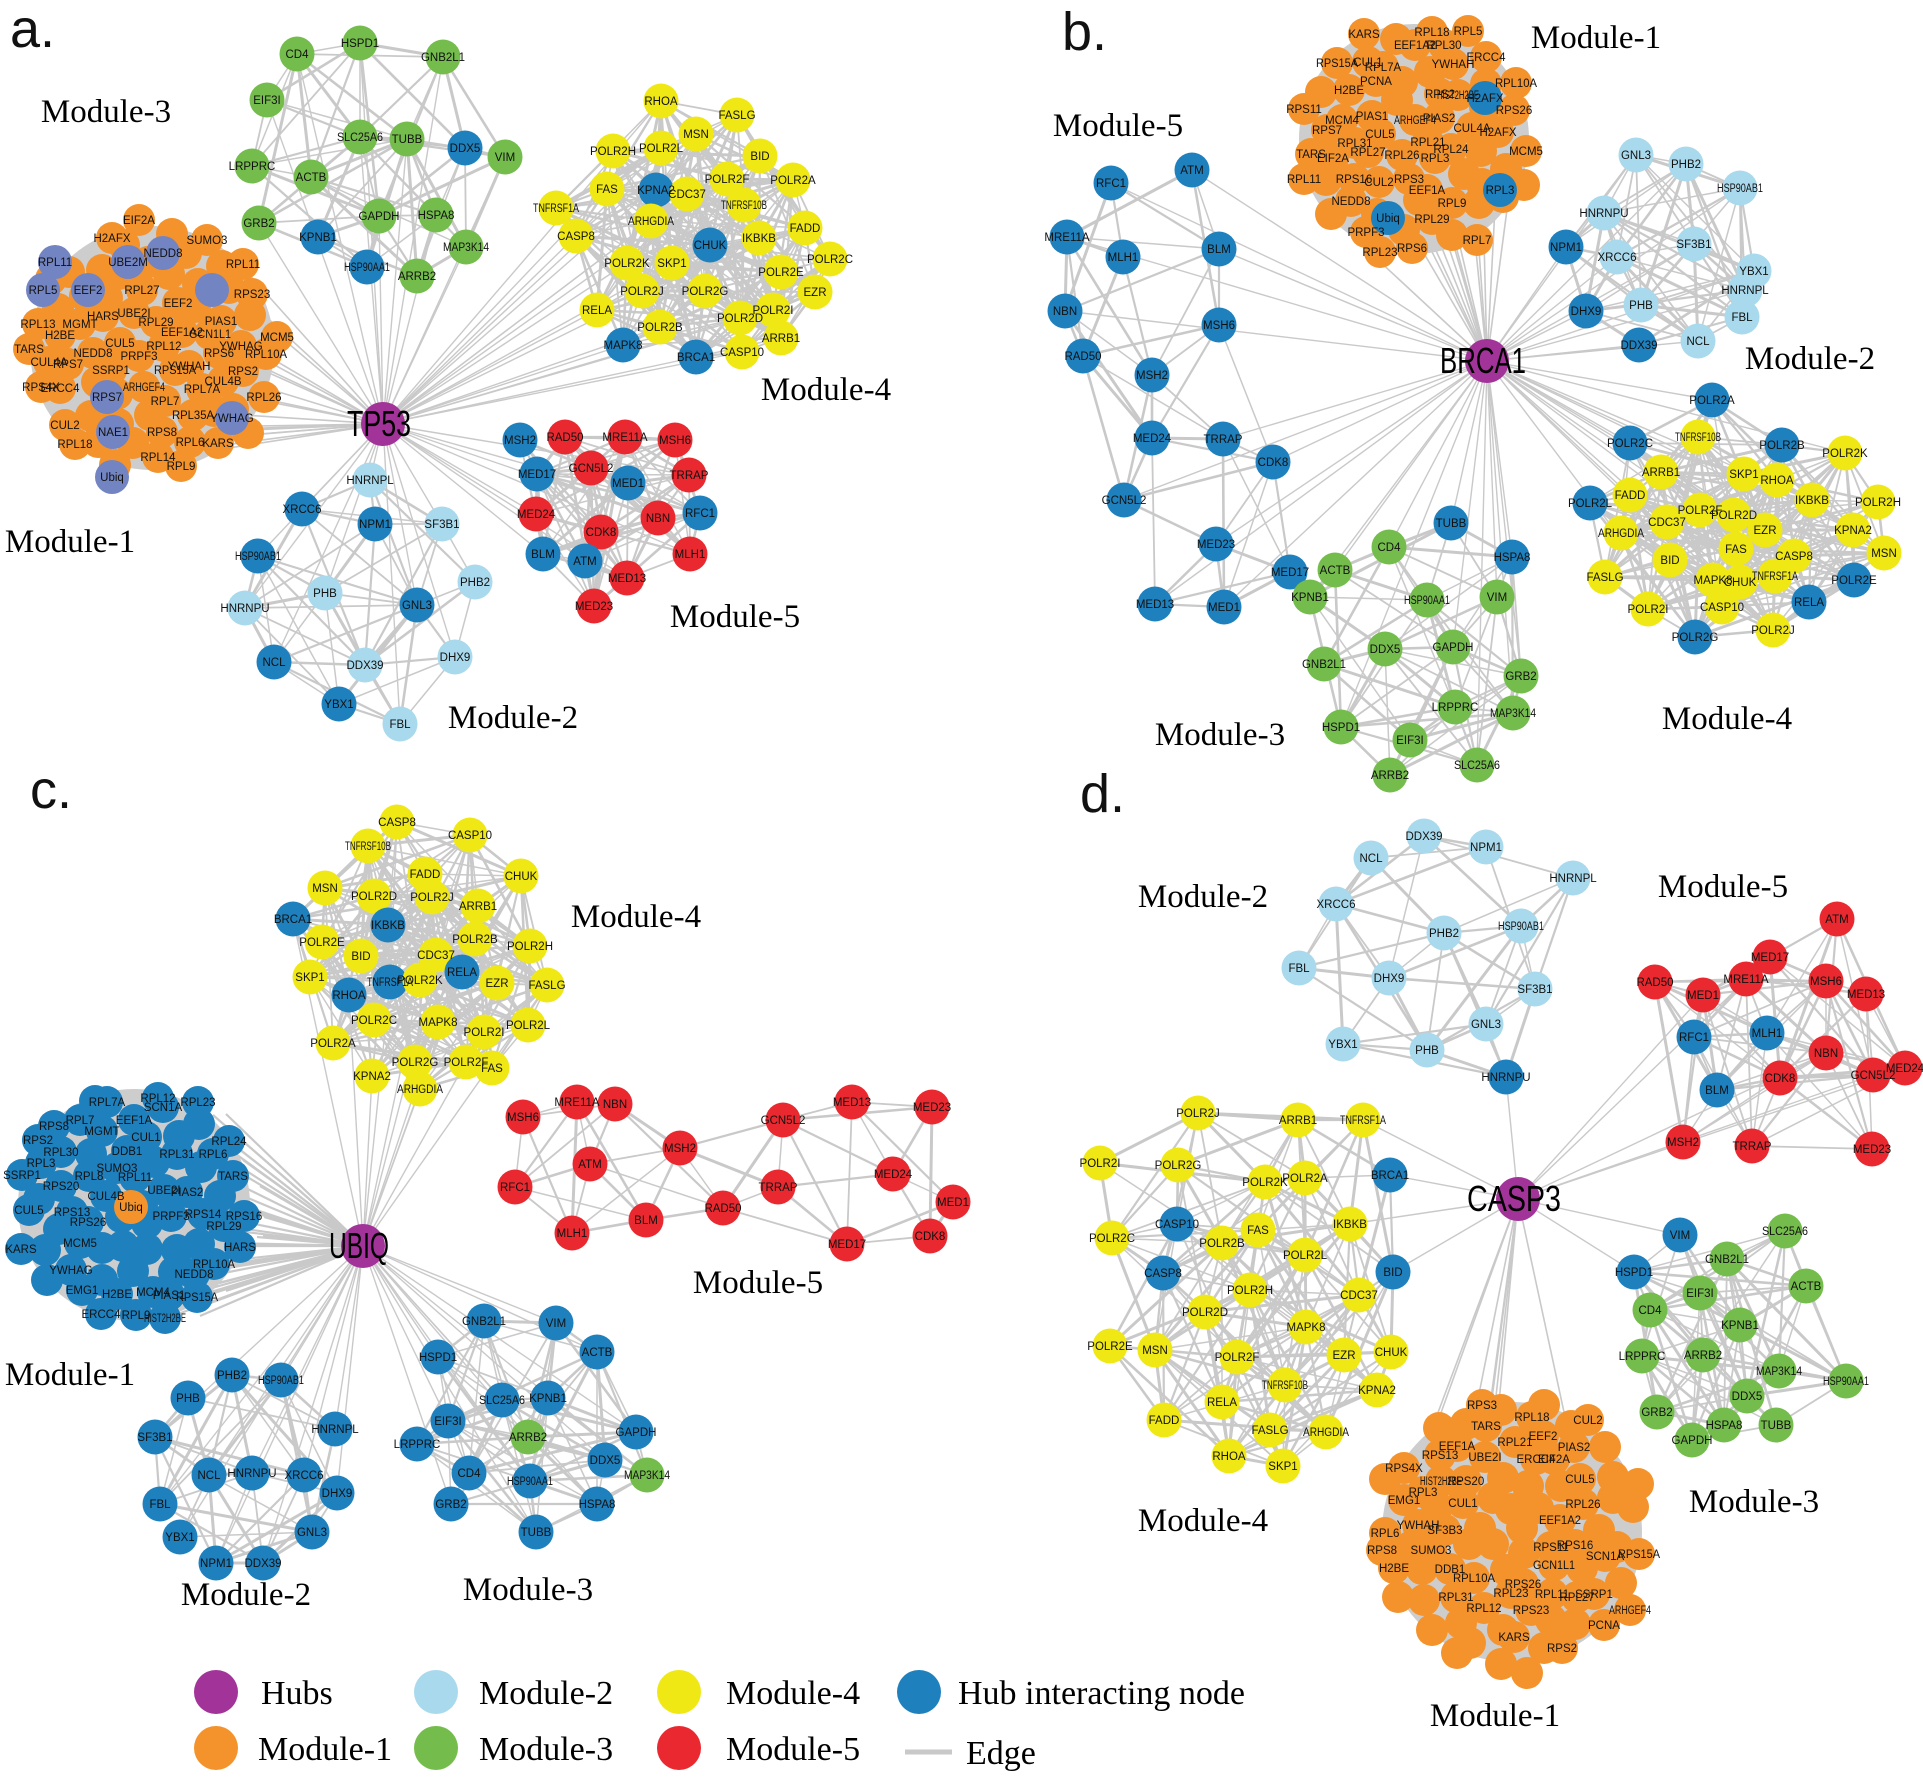  What do you see at coordinates (515, 1188) in the screenshot?
I see `svg-text: RFC1` at bounding box center [515, 1188].